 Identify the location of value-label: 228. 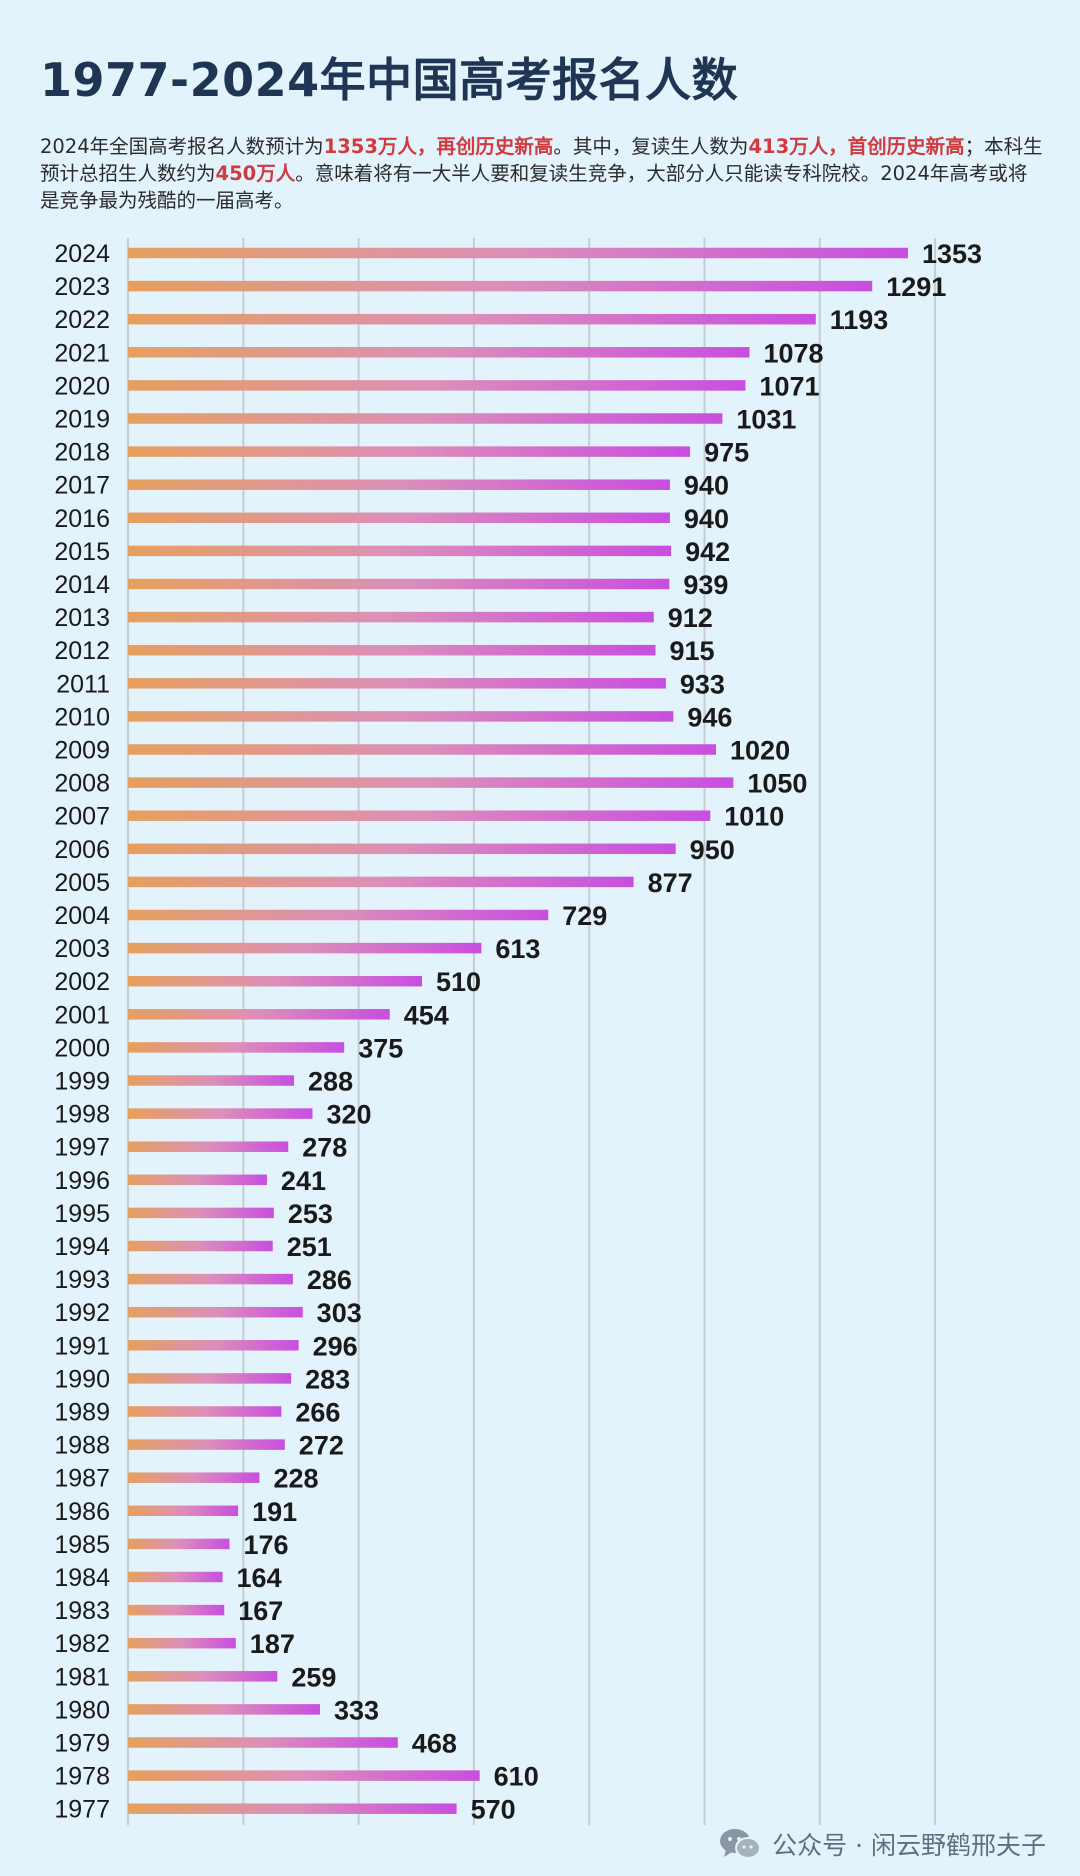
(295, 1479).